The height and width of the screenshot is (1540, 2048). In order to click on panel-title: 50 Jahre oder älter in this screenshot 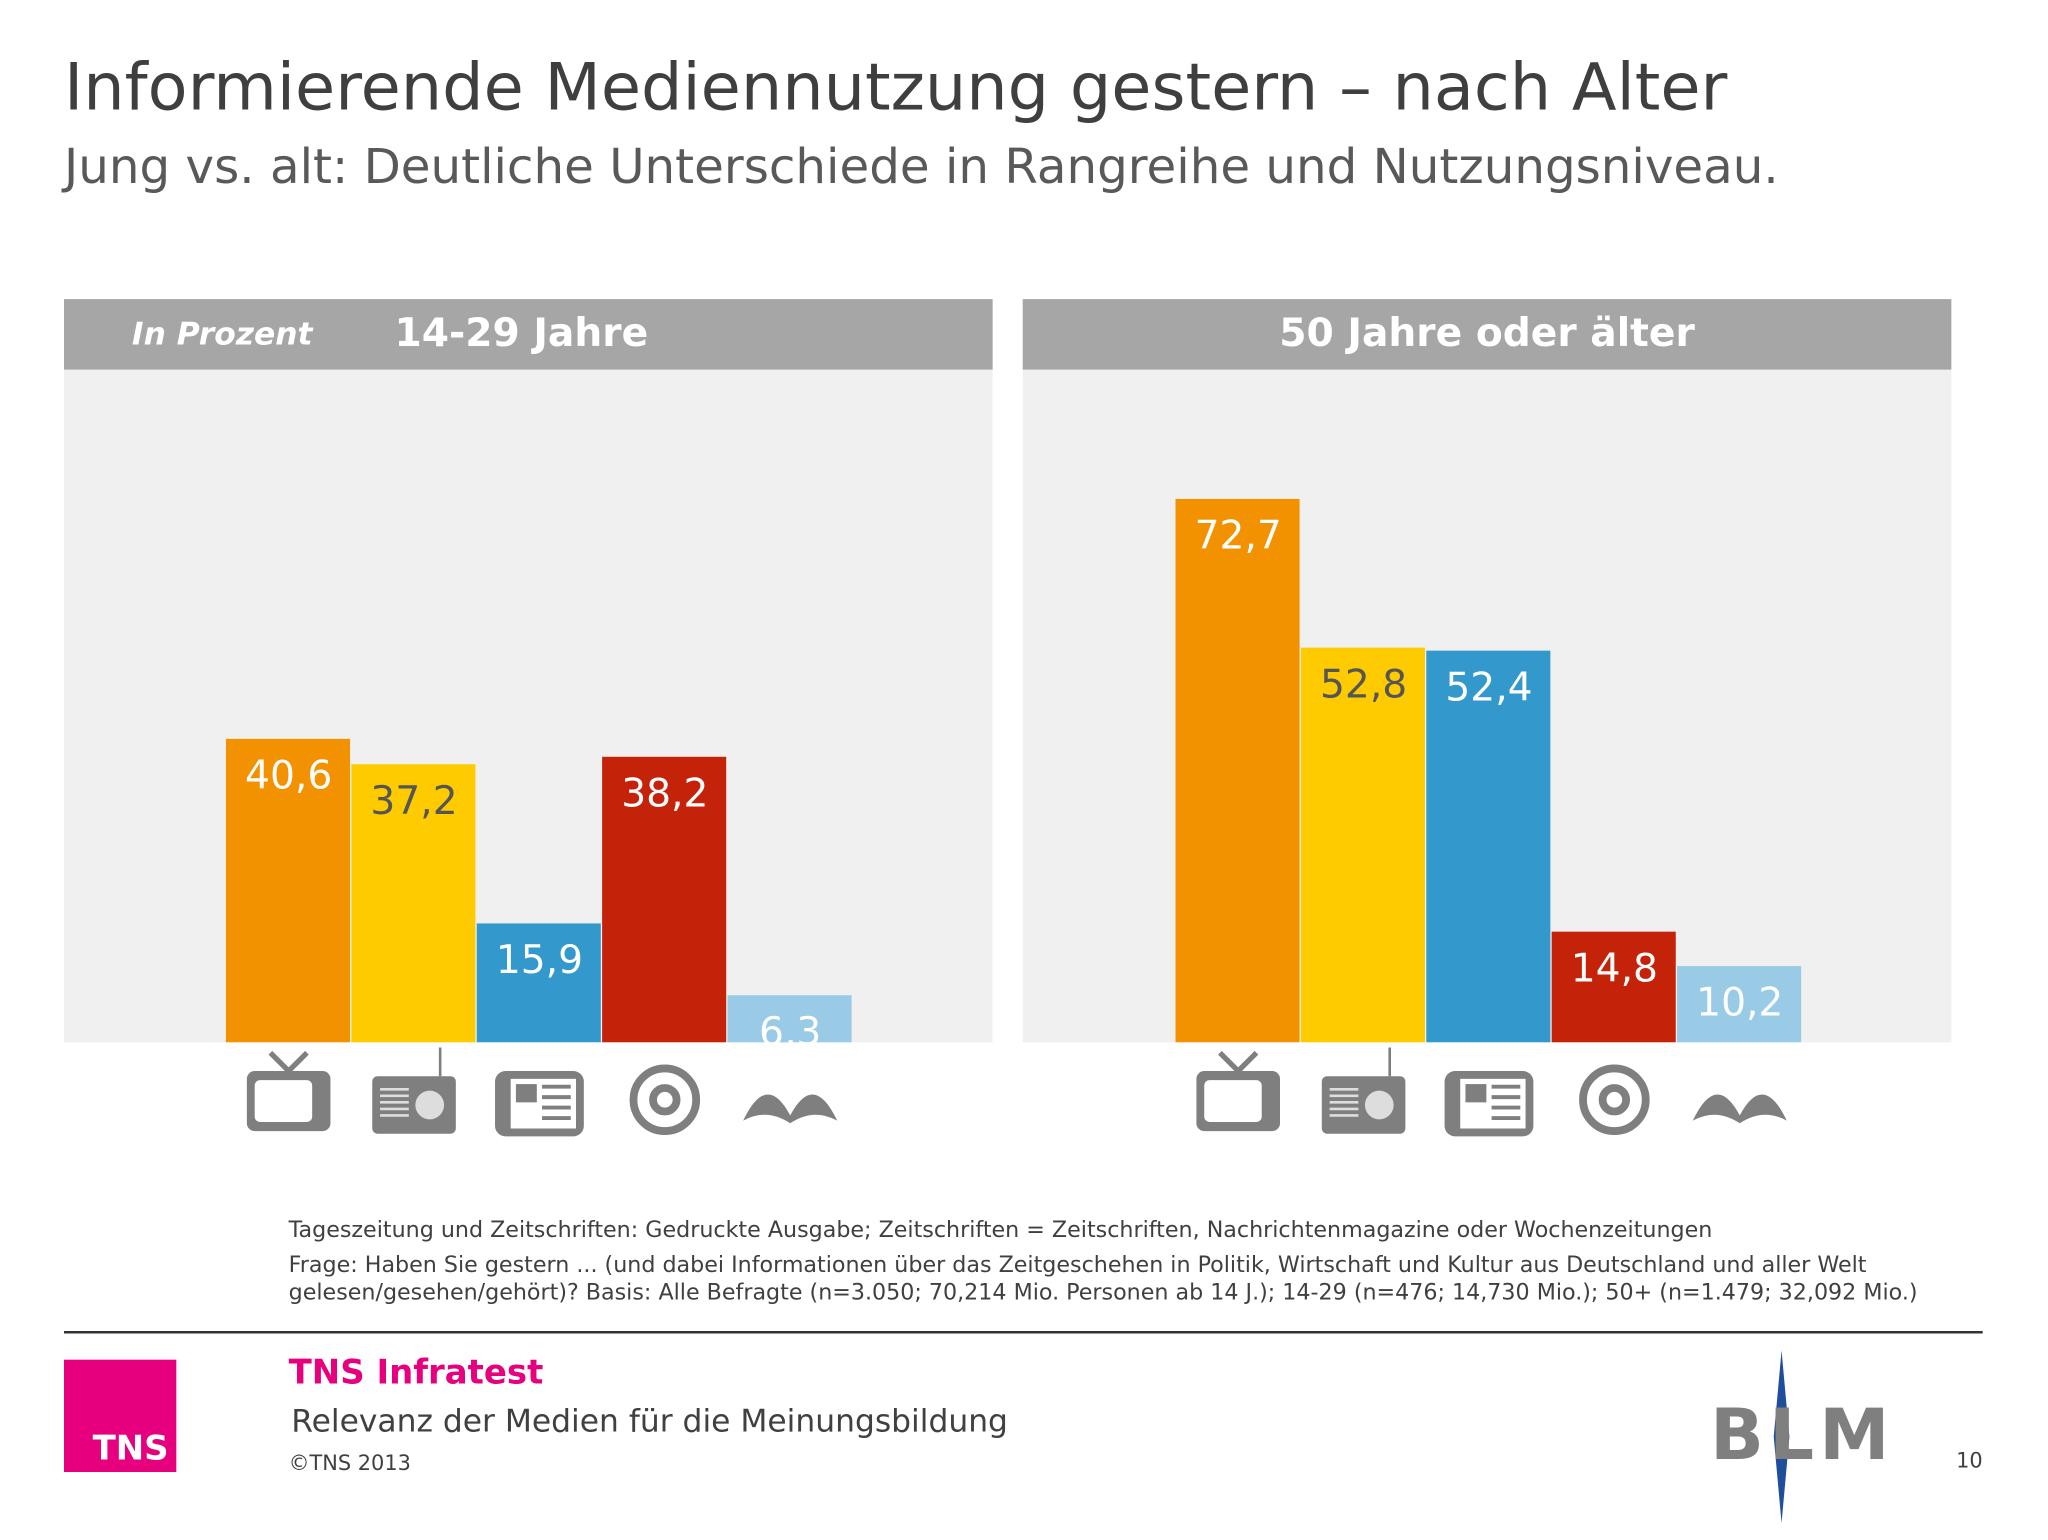, I will do `click(1487, 333)`.